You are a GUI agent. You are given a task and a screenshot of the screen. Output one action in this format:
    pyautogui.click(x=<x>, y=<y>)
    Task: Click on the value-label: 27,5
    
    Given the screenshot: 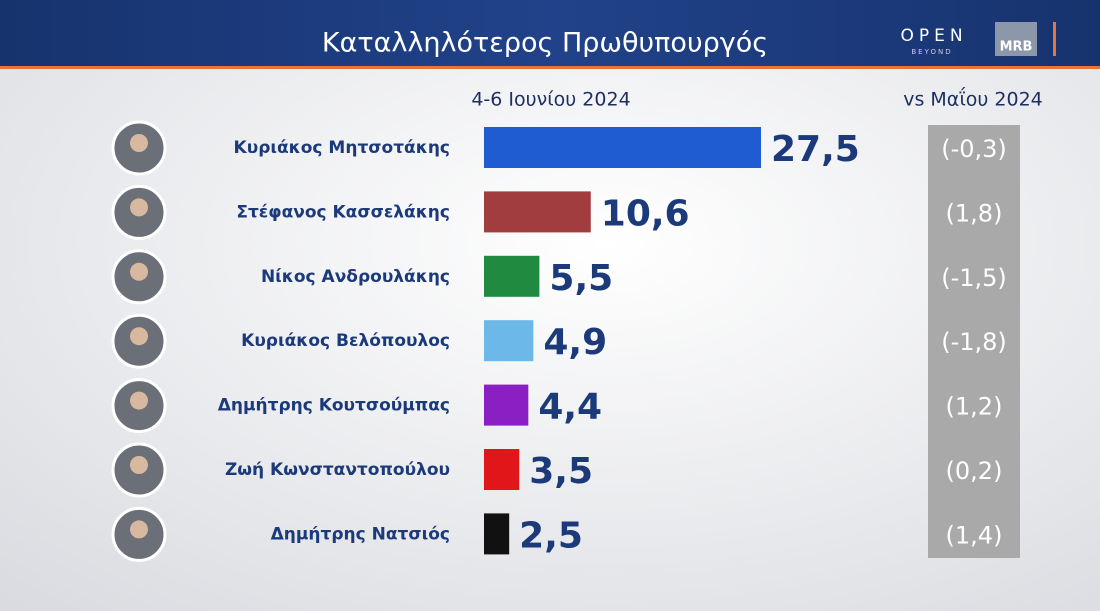 What is the action you would take?
    pyautogui.click(x=815, y=149)
    